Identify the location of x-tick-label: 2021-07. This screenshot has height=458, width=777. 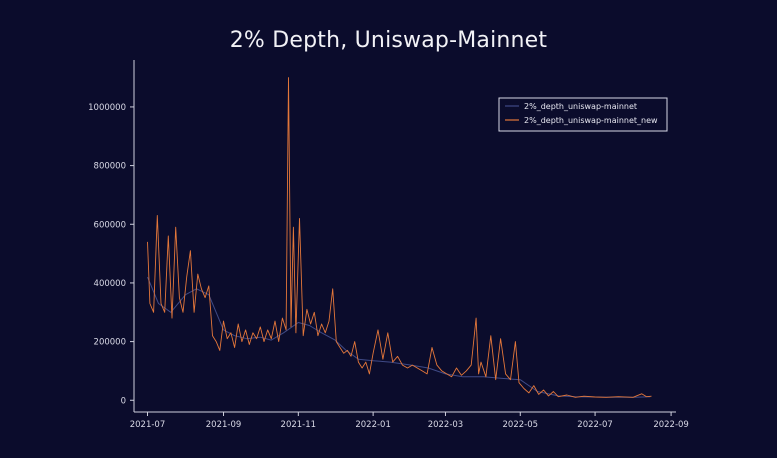
(148, 425).